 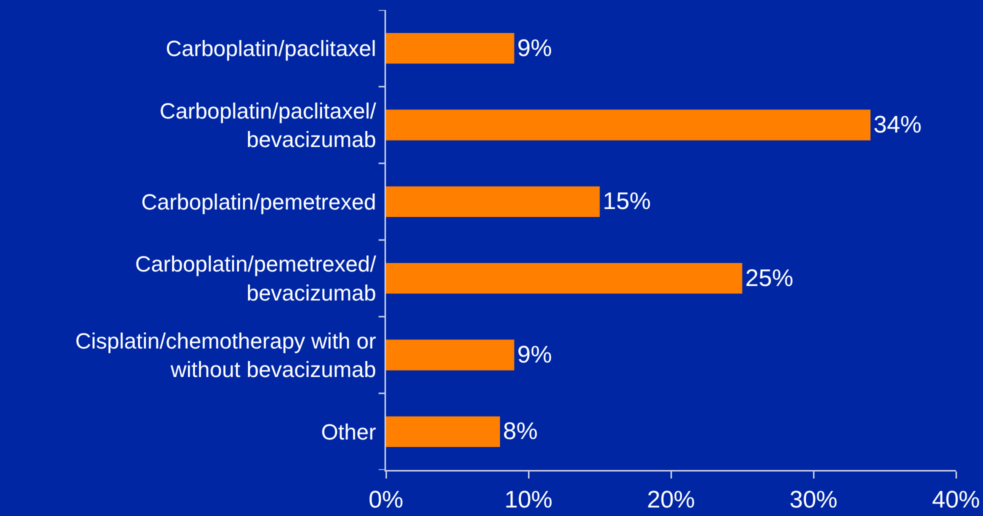 What do you see at coordinates (256, 279) in the screenshot?
I see `y-tick-label: Carboplatin/pemetrexed/ bevacizumab` at bounding box center [256, 279].